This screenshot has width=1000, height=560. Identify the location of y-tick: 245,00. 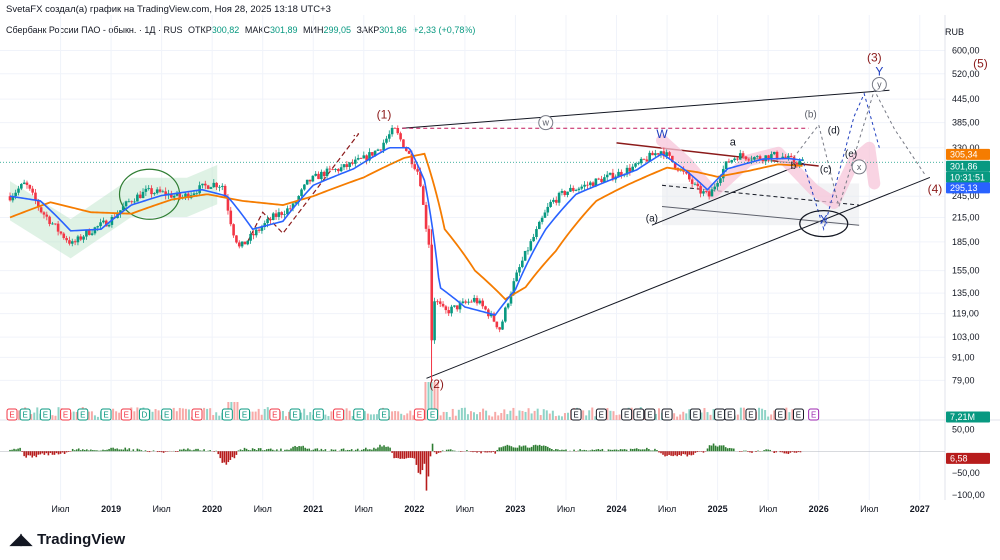
(966, 196).